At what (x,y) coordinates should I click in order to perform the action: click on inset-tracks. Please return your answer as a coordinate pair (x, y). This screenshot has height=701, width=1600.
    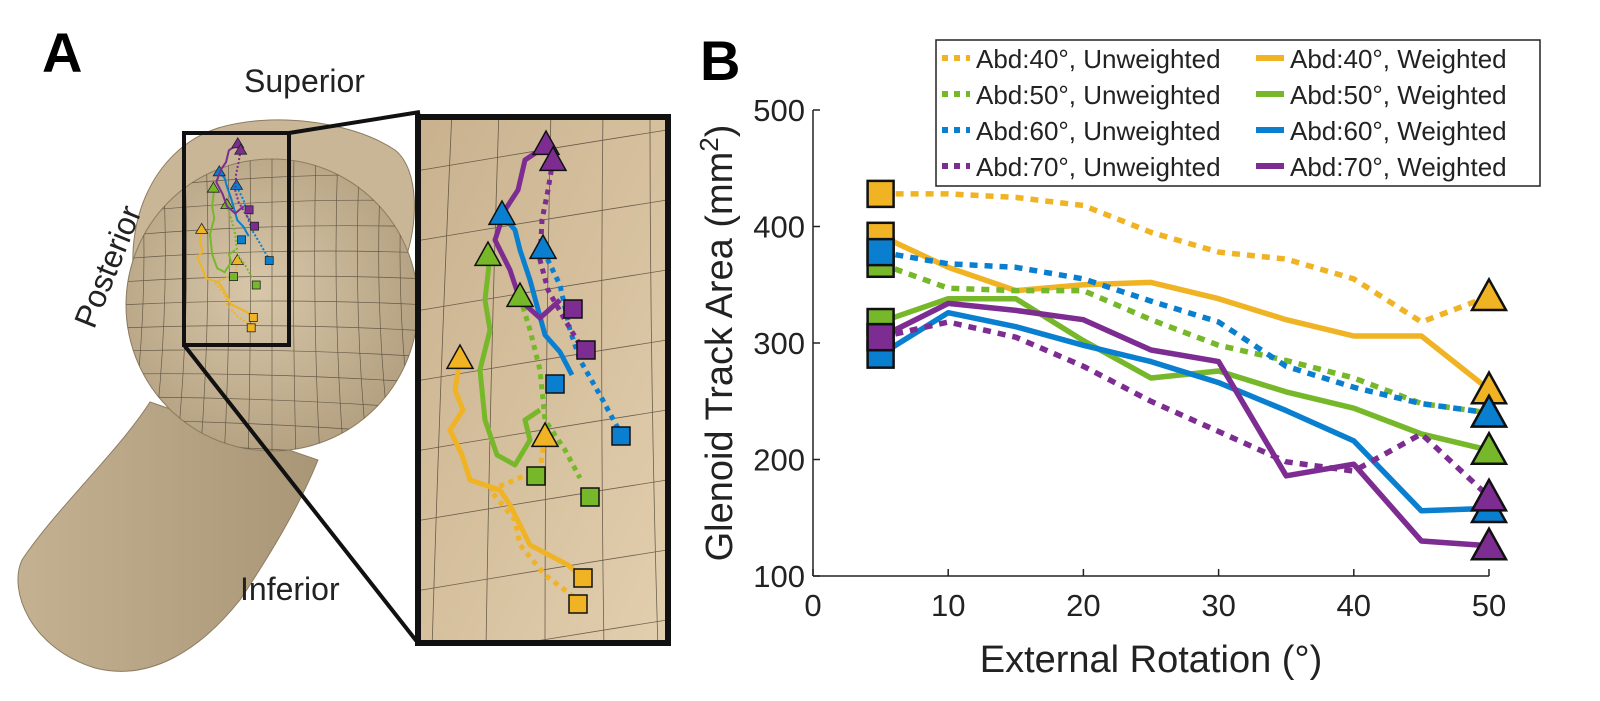
    Looking at the image, I should click on (538, 371).